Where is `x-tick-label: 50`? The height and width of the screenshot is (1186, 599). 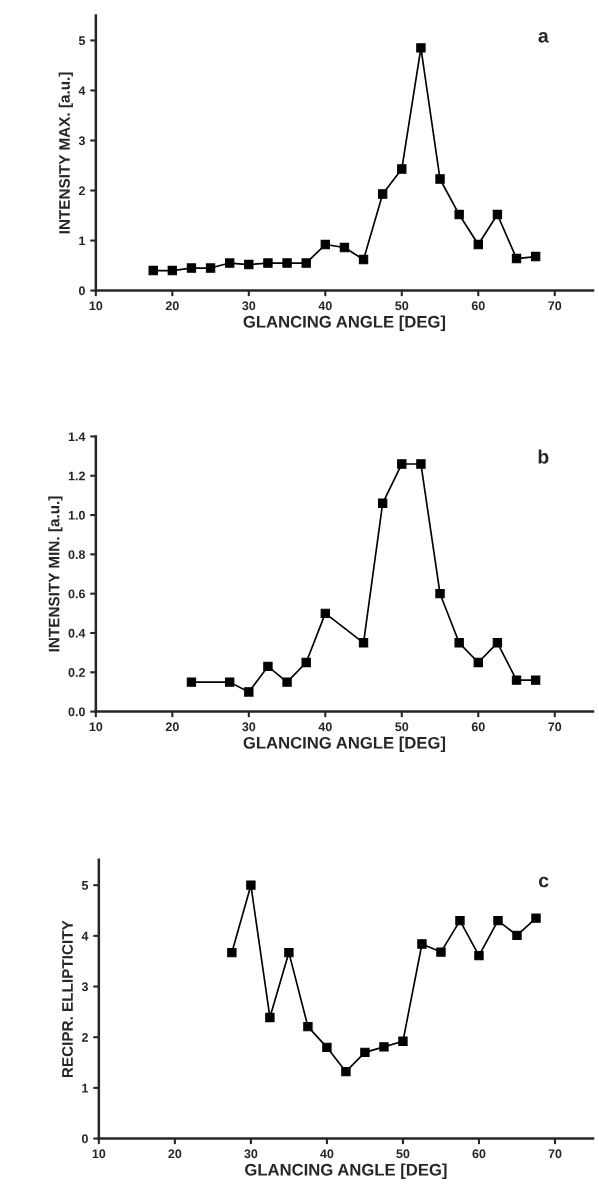
x-tick-label: 50 is located at coordinates (402, 306).